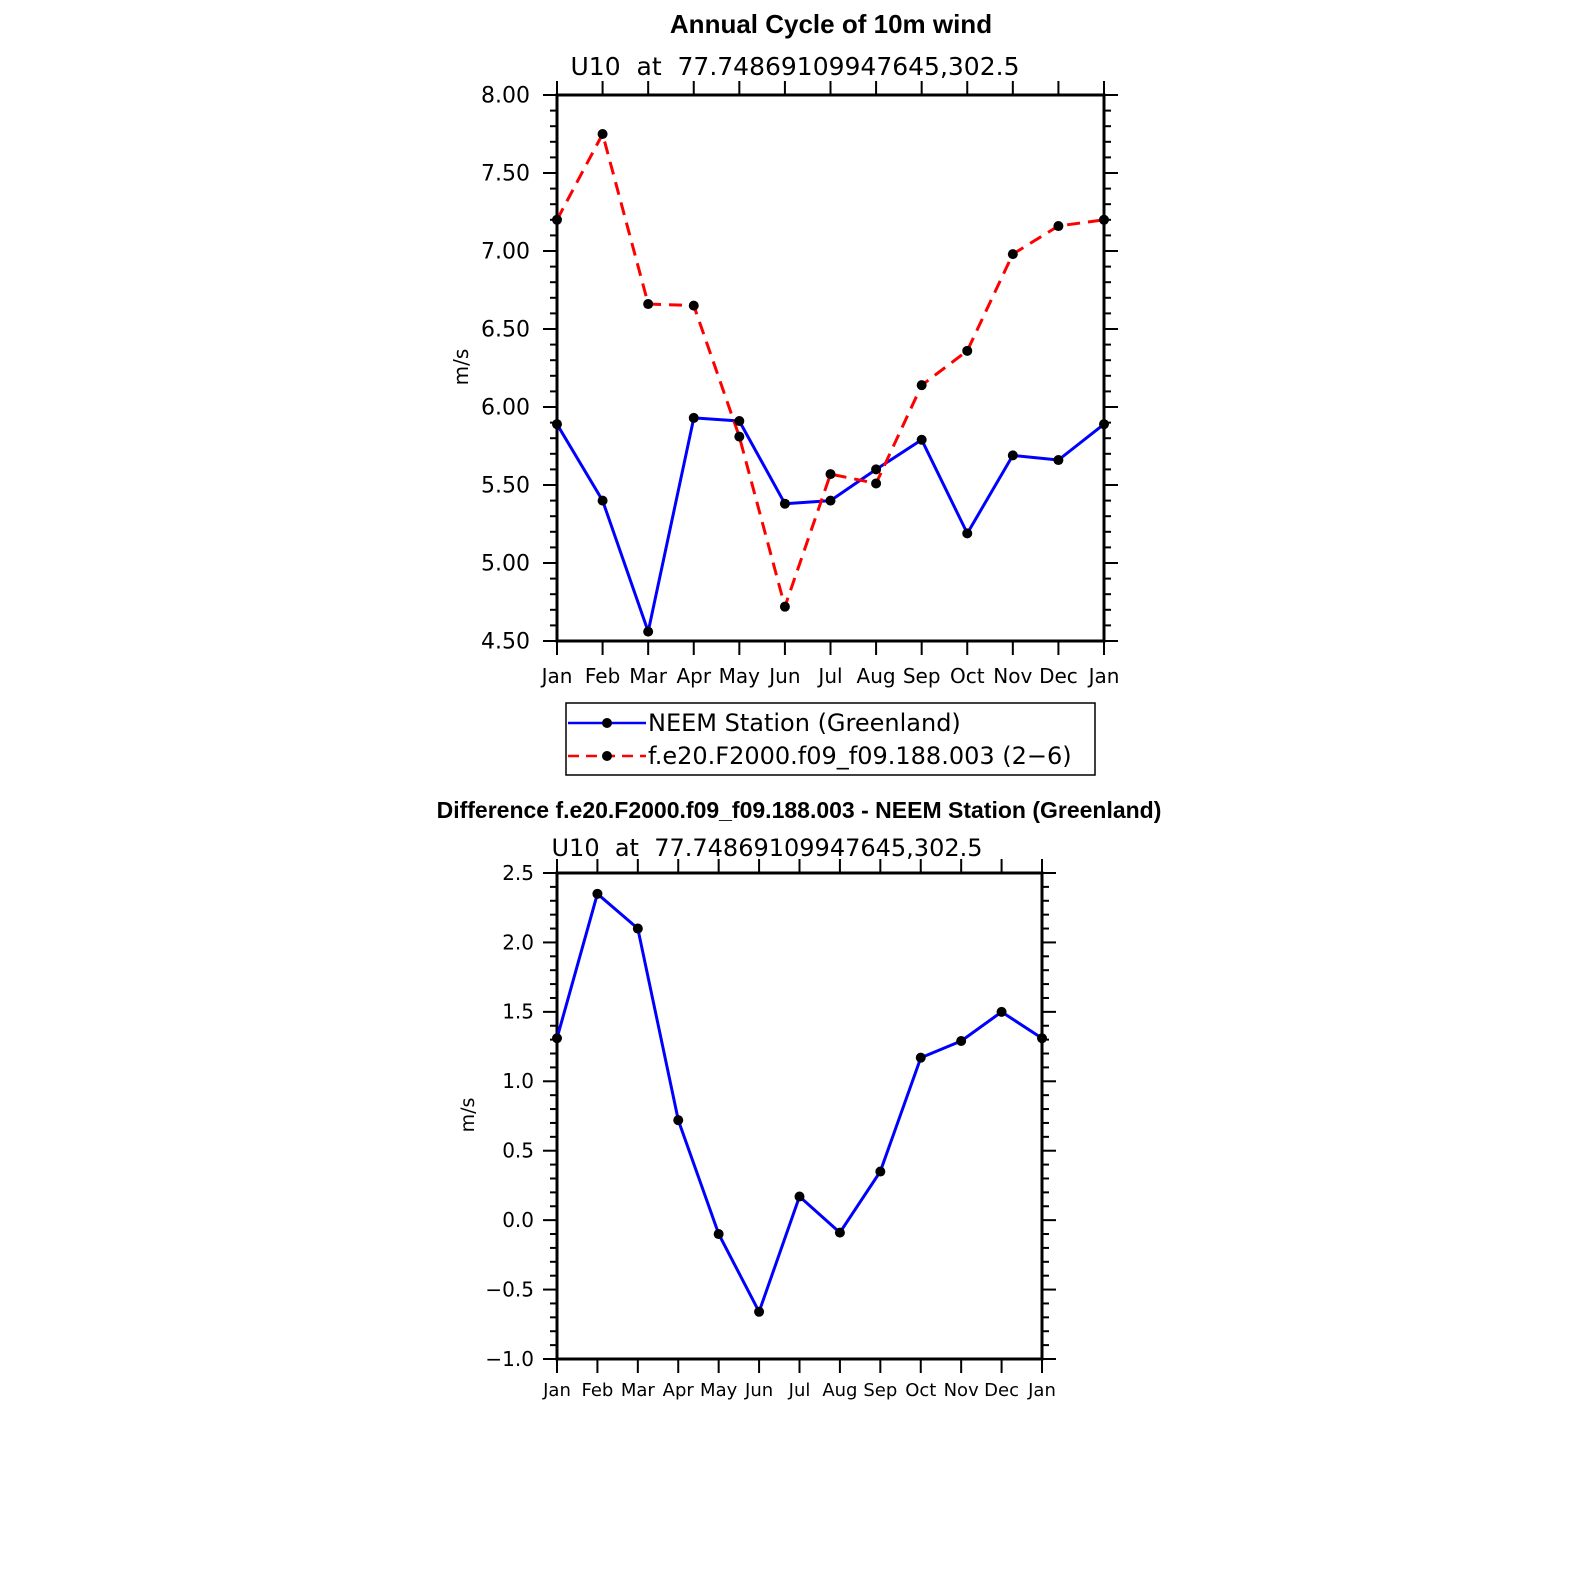 The width and height of the screenshot is (1574, 1574). Describe the element at coordinates (518, 1220) in the screenshot. I see `y-tick-label: 0.0` at that location.